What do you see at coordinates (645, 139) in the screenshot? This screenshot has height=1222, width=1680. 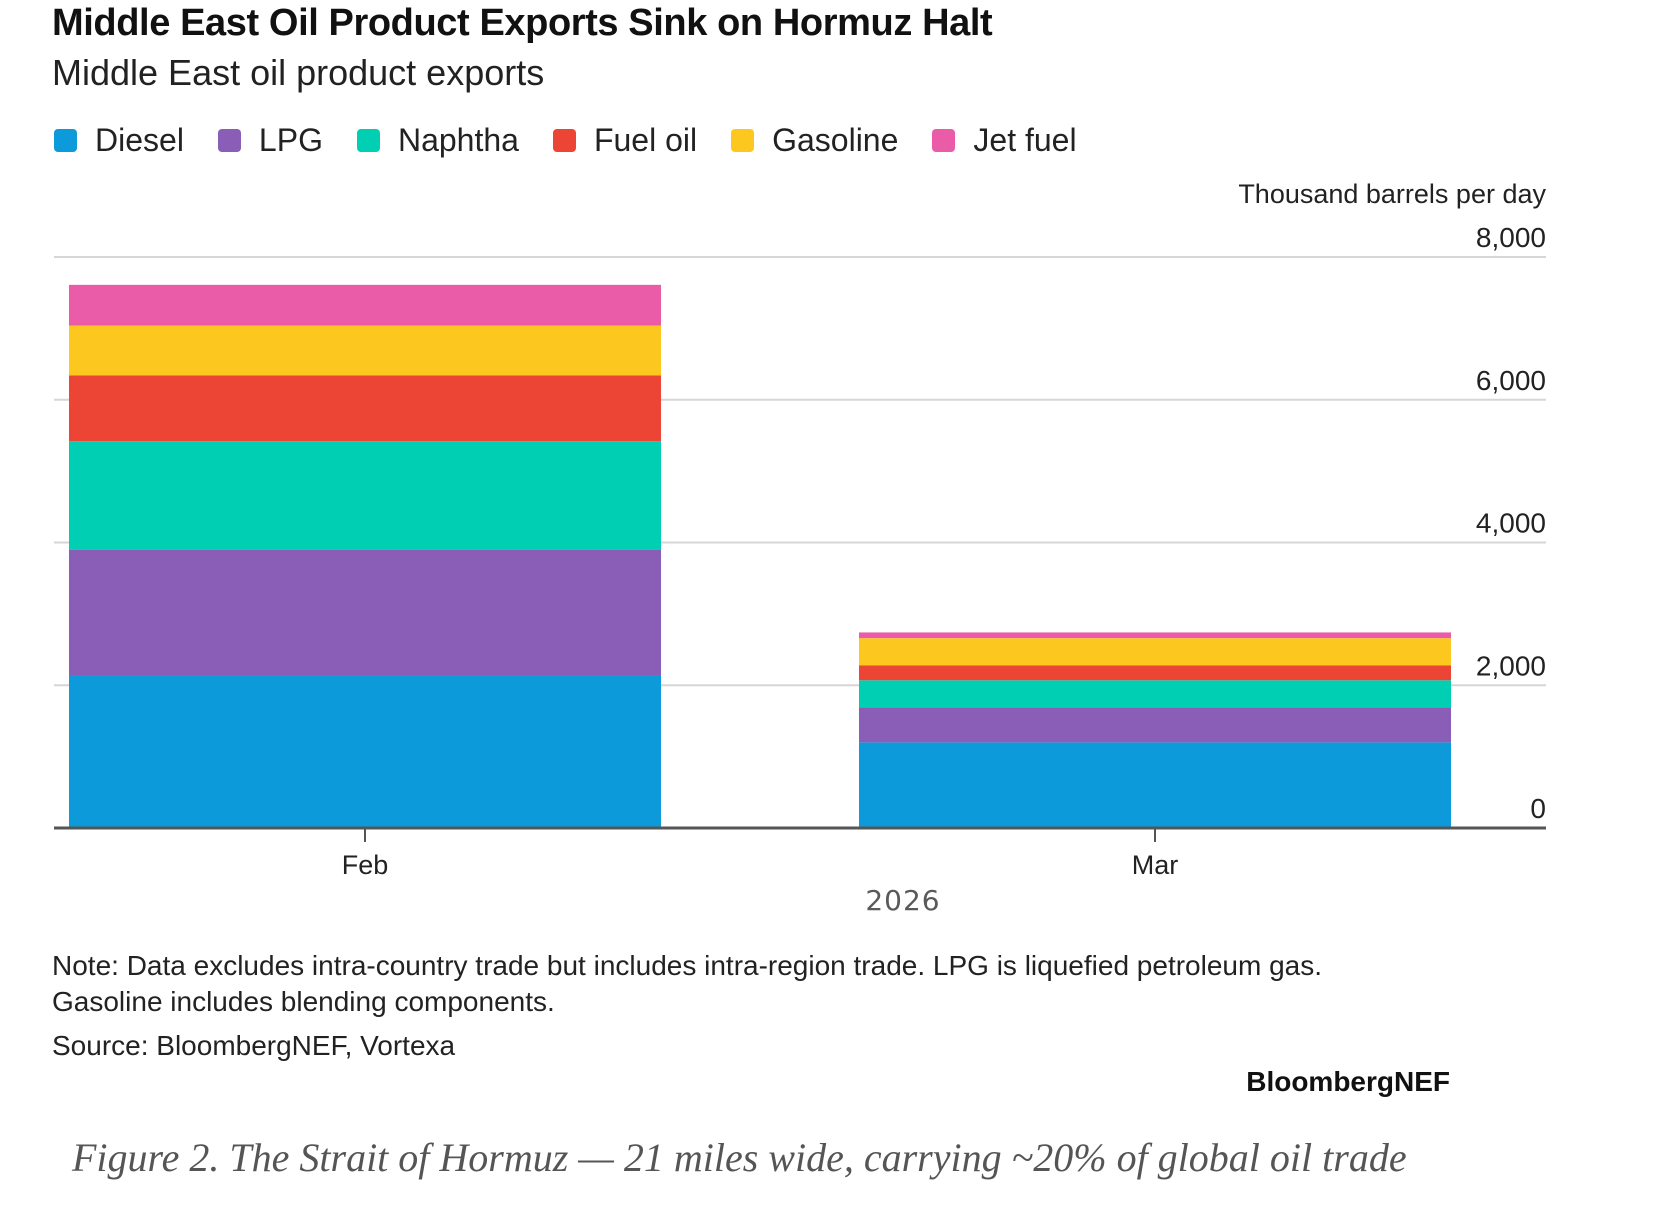 I see `legend-label-fuel-oil: Fuel oil` at bounding box center [645, 139].